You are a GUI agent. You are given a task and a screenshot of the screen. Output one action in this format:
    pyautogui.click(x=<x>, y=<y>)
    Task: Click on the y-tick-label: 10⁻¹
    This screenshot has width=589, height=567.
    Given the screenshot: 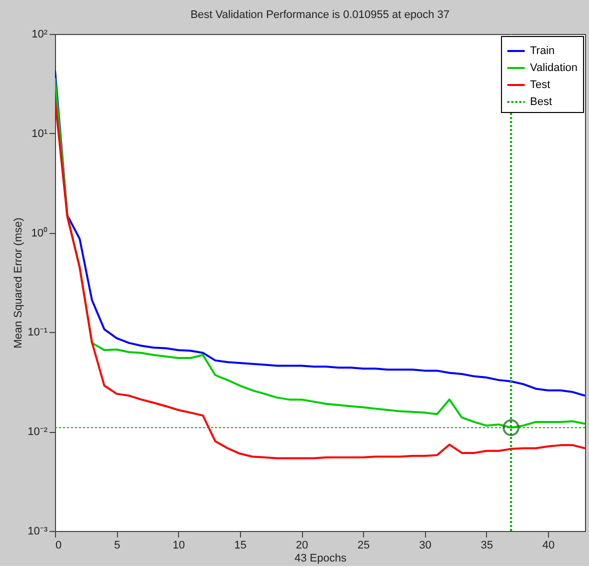 What is the action you would take?
    pyautogui.click(x=38, y=332)
    